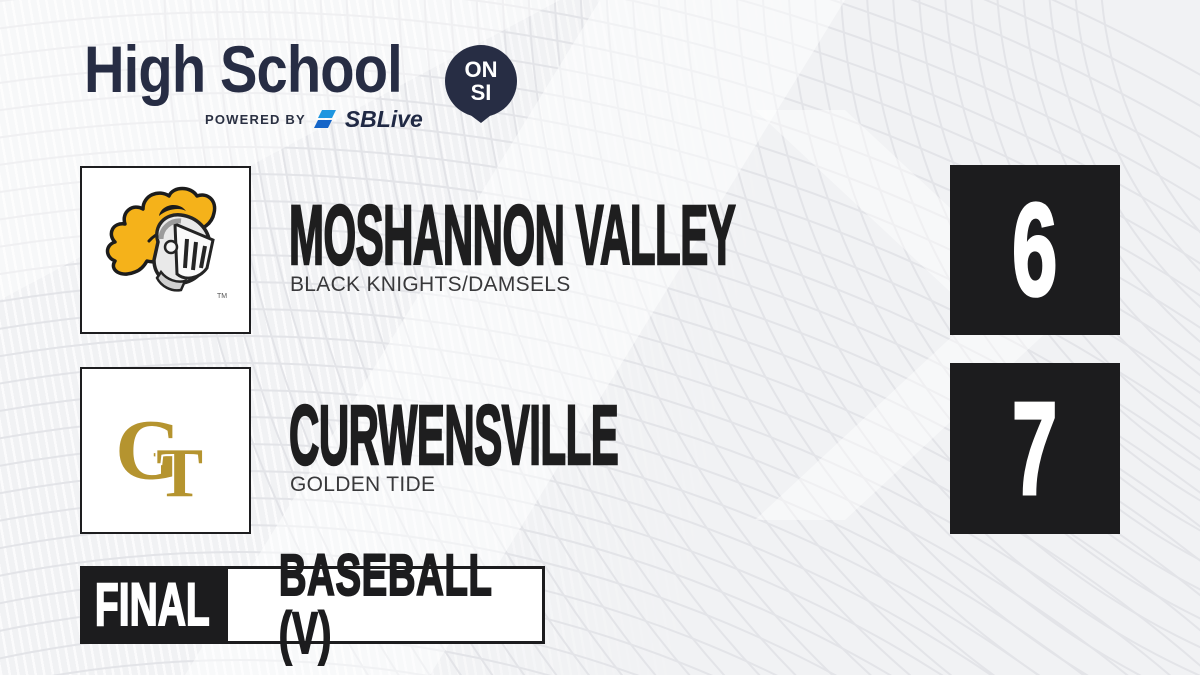  I want to click on powered-by-row: POWERED BY SBLive, so click(314, 119).